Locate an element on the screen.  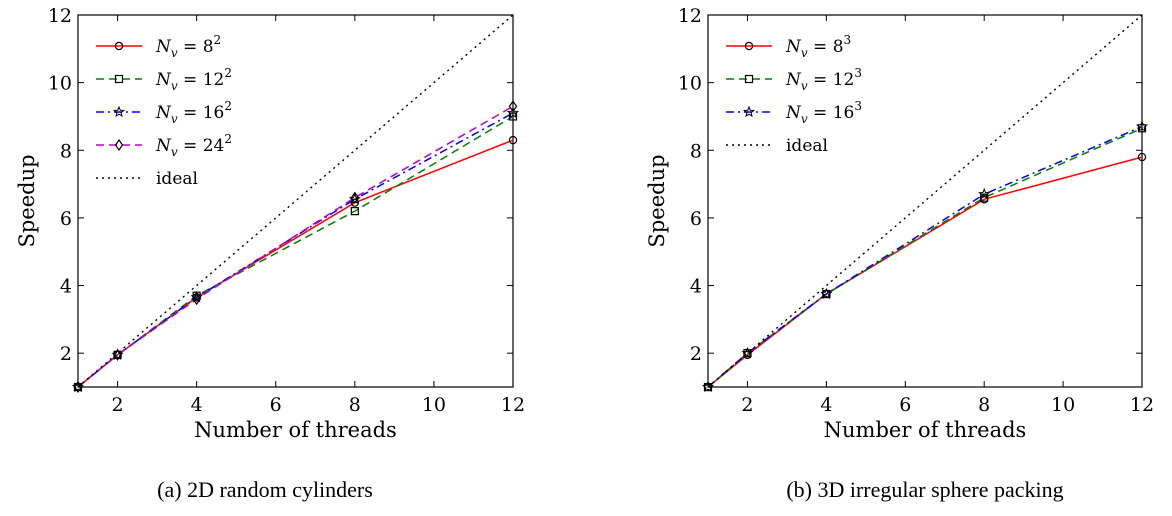
legend-label: Nv = 162 is located at coordinates (193, 112).